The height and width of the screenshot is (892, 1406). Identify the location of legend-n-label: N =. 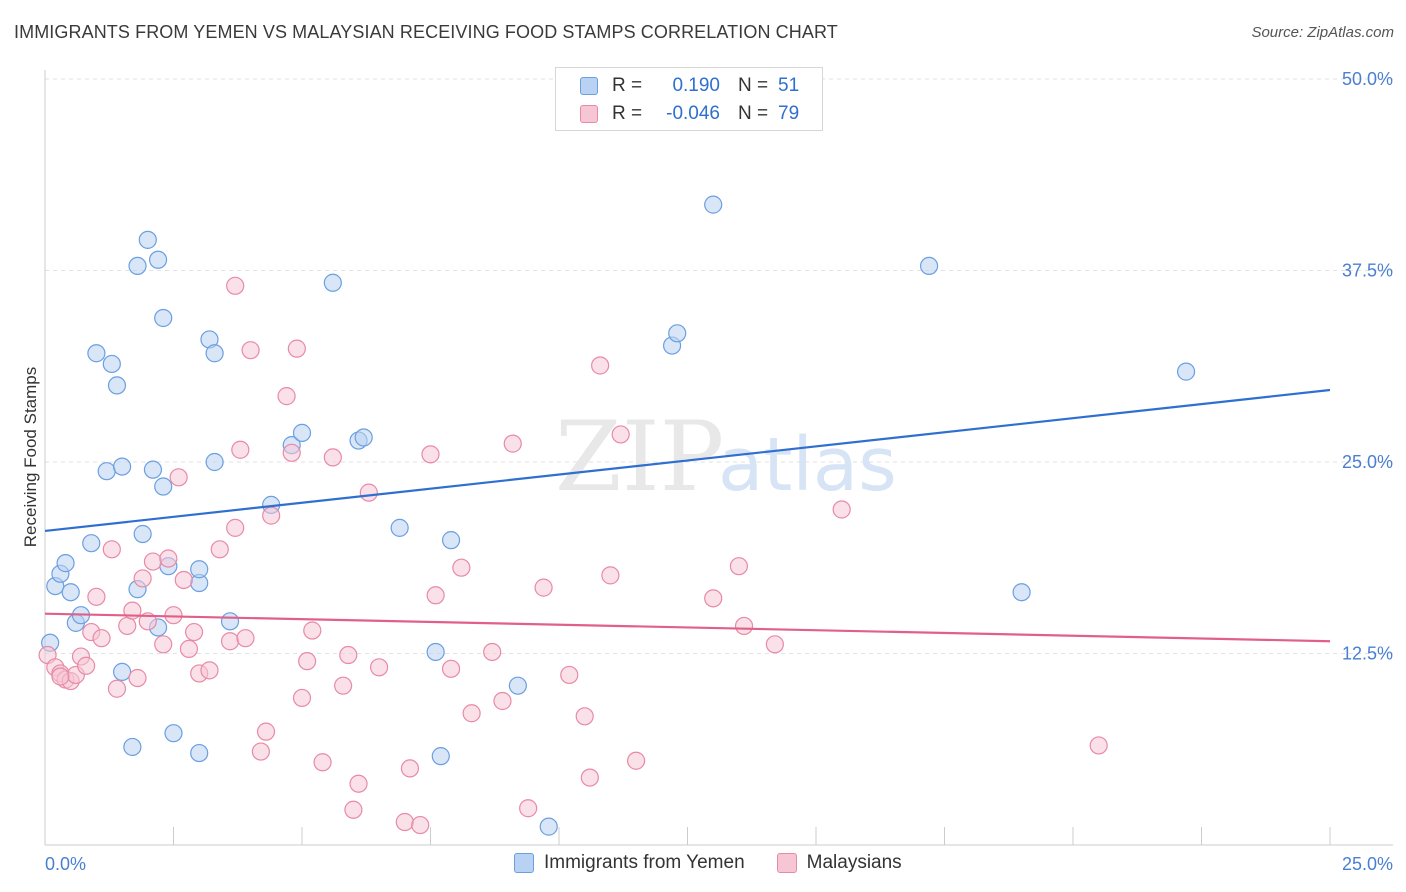
(753, 113).